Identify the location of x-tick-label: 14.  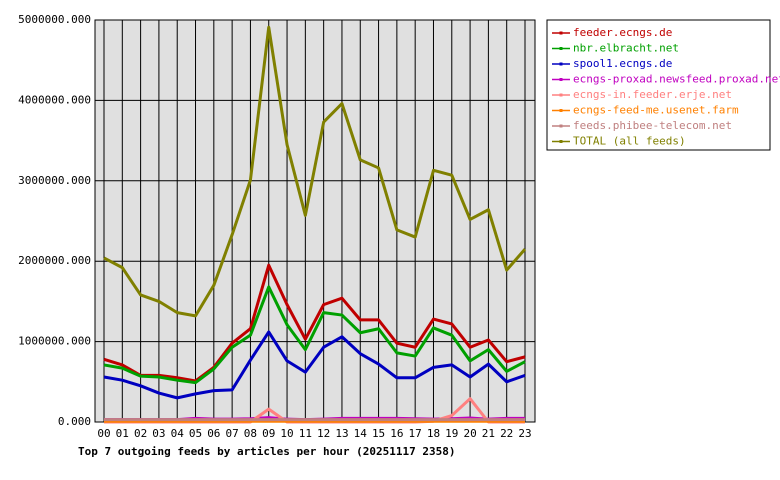
(361, 433).